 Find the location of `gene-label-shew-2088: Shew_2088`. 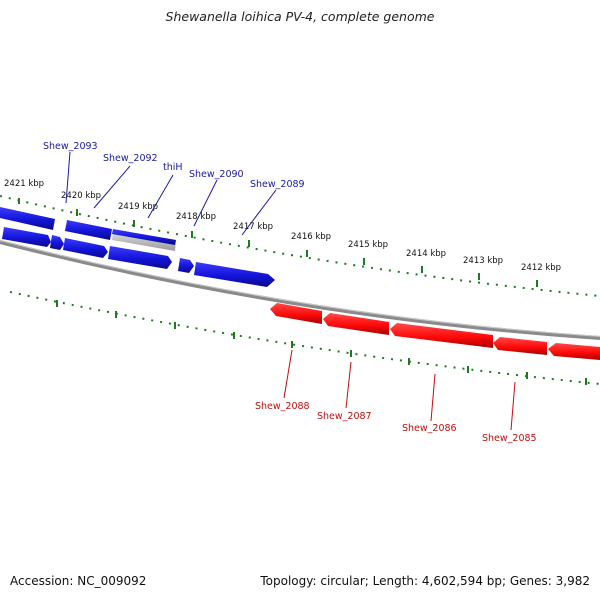

gene-label-shew-2088: Shew_2088 is located at coordinates (282, 406).